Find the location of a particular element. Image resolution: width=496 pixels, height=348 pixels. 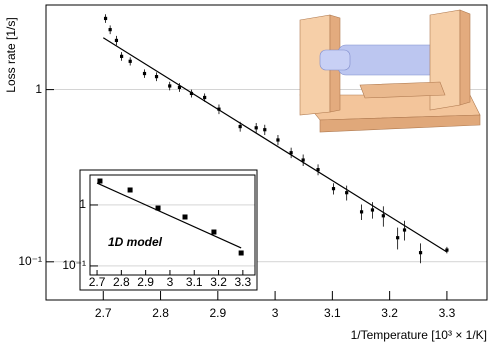

inset-frame is located at coordinates (168, 230).